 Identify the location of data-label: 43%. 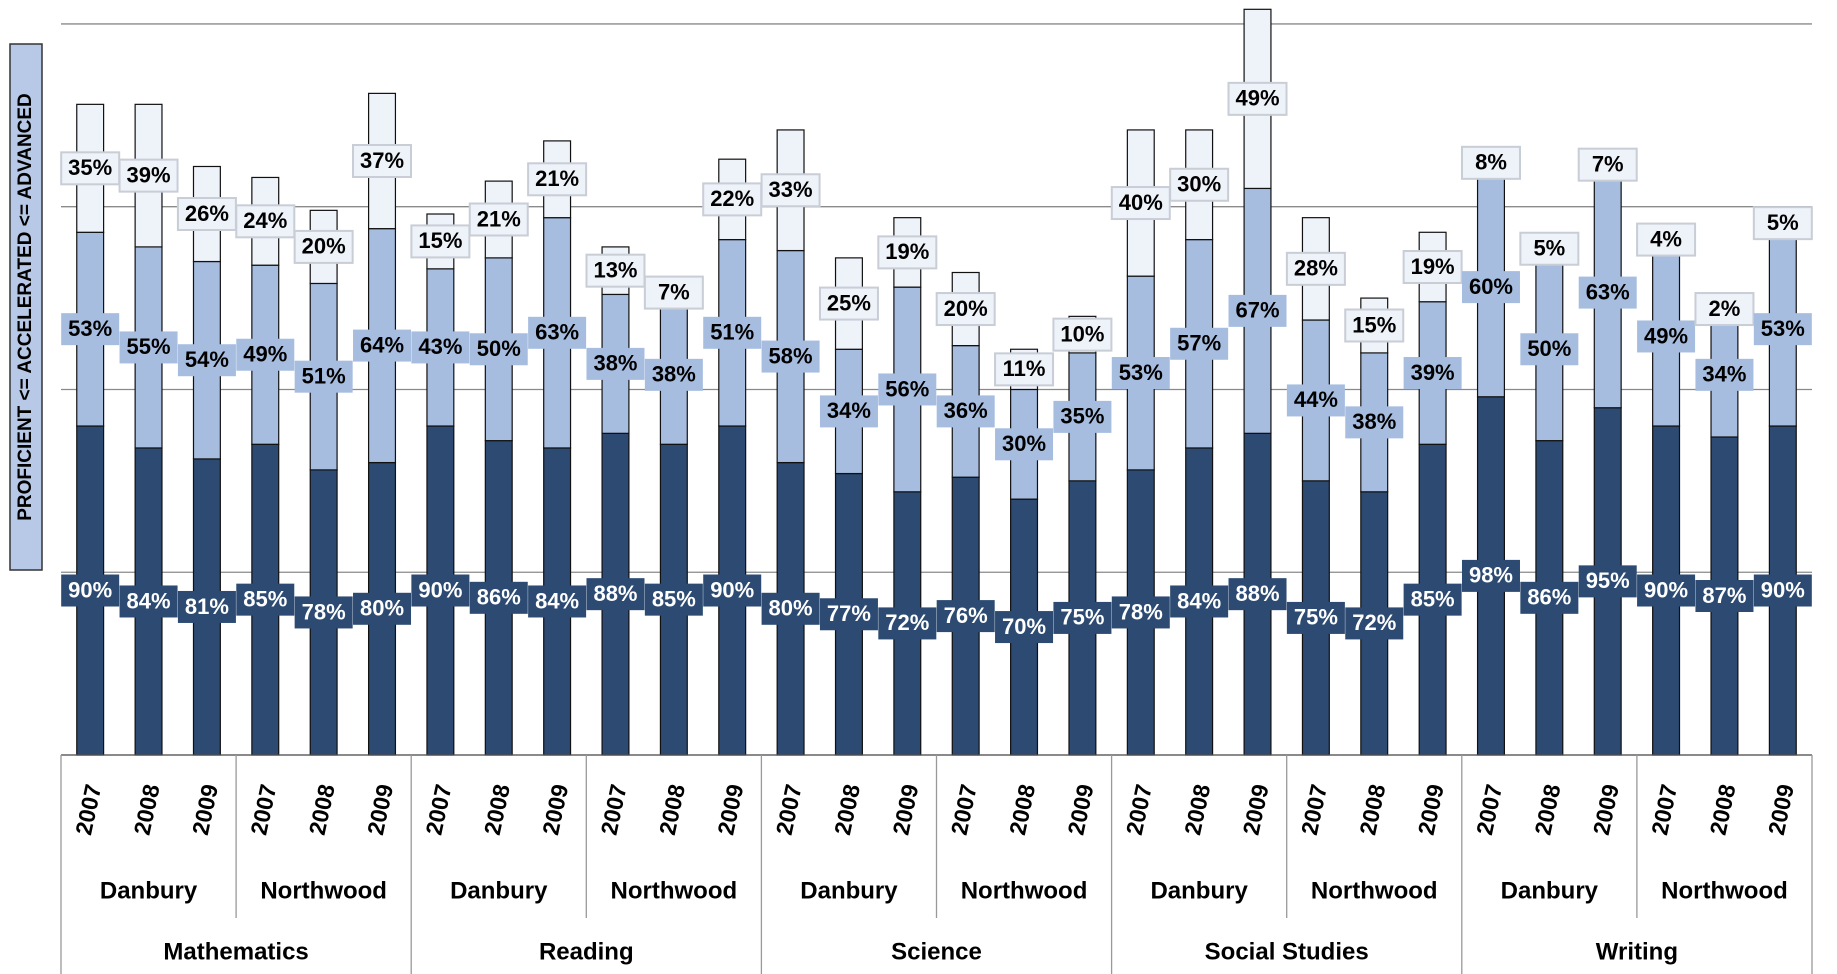
(440, 346).